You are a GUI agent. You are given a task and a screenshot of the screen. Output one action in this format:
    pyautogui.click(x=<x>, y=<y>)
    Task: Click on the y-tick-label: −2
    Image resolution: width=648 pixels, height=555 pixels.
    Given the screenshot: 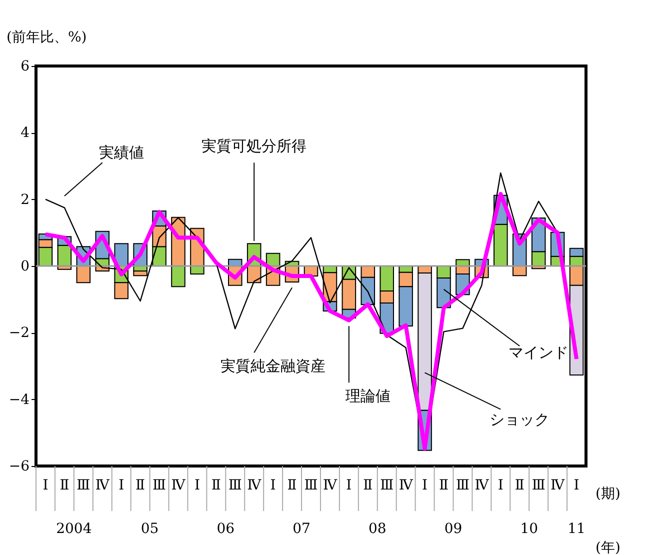 What is the action you would take?
    pyautogui.click(x=19, y=333)
    